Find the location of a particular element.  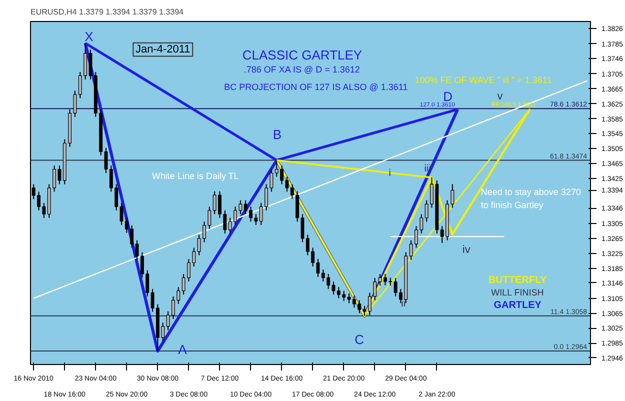

annotation: Need to stay above 3270 to finish Gartley is located at coordinates (530, 198).